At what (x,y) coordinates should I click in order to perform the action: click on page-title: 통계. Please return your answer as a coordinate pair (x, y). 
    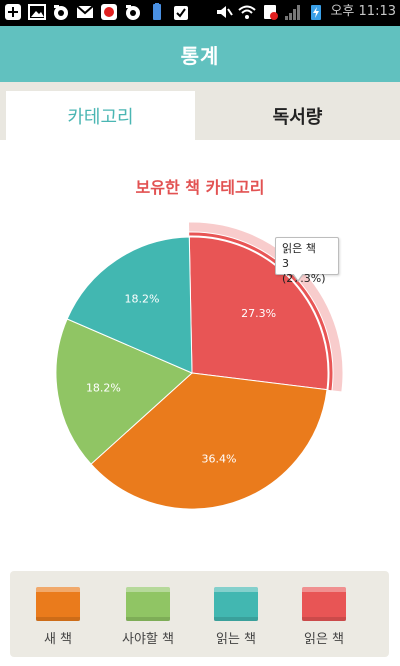
    Looking at the image, I should click on (200, 55).